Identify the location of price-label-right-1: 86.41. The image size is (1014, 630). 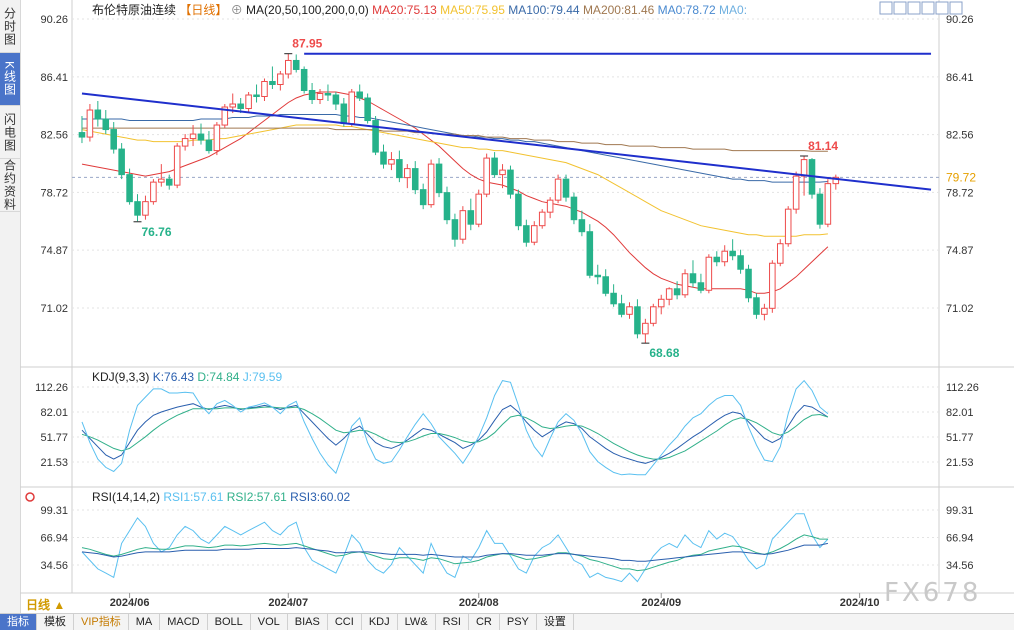
(960, 78).